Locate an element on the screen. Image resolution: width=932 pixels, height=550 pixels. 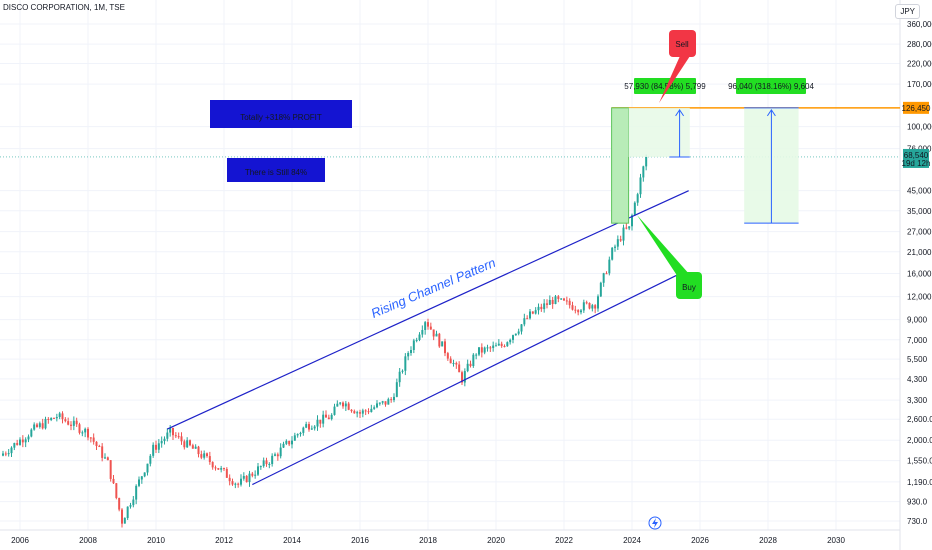
last-price-tag is located at coordinates (916, 158).